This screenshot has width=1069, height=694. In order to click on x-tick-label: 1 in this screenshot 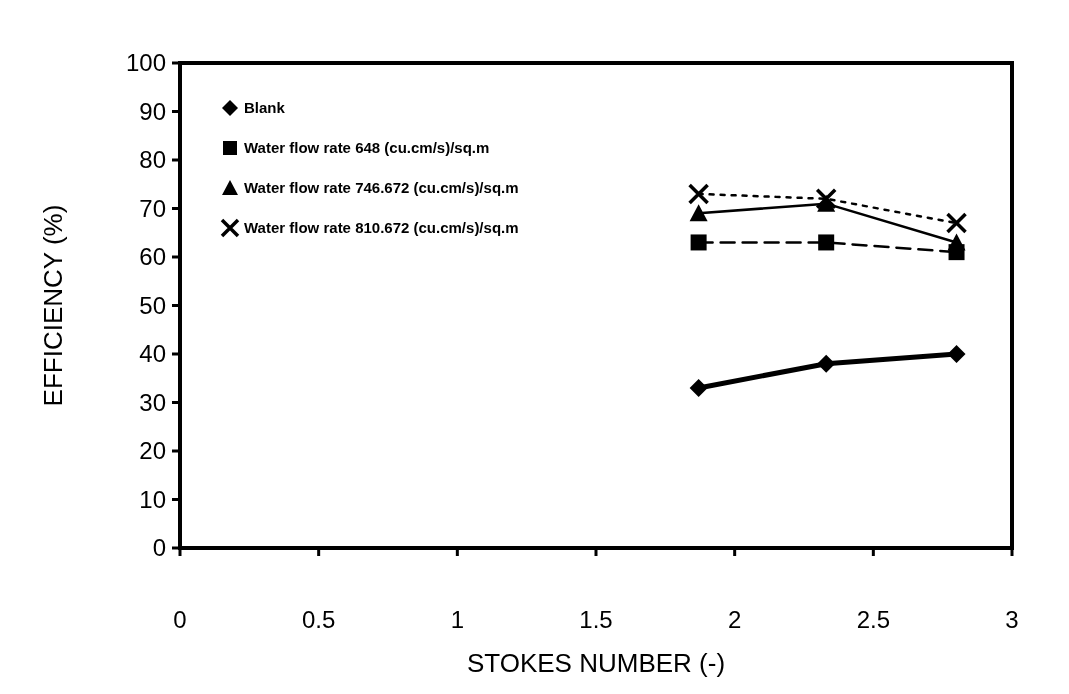, I will do `click(457, 619)`.